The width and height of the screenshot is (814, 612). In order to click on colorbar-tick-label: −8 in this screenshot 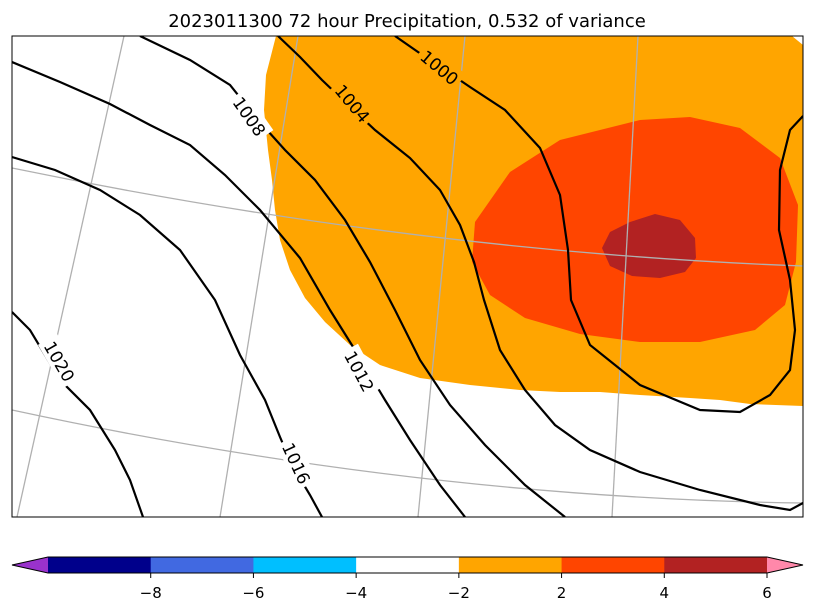, I will do `click(151, 593)`.